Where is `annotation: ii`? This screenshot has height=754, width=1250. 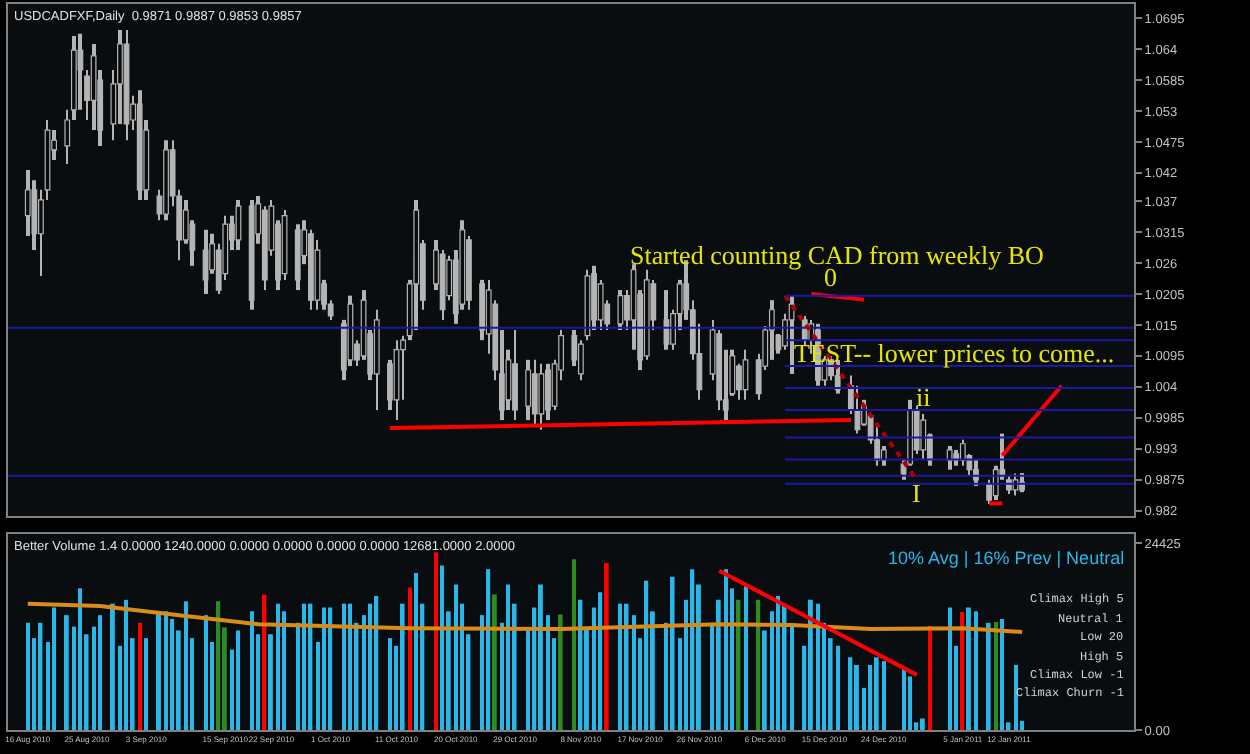
annotation: ii is located at coordinates (924, 397).